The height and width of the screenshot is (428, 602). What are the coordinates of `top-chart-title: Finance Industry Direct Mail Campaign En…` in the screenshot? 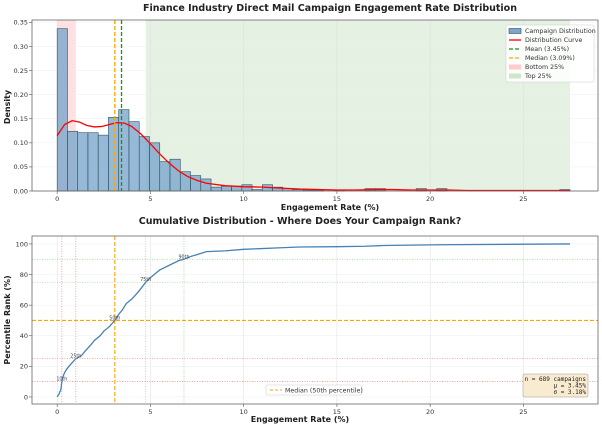 It's located at (330, 8).